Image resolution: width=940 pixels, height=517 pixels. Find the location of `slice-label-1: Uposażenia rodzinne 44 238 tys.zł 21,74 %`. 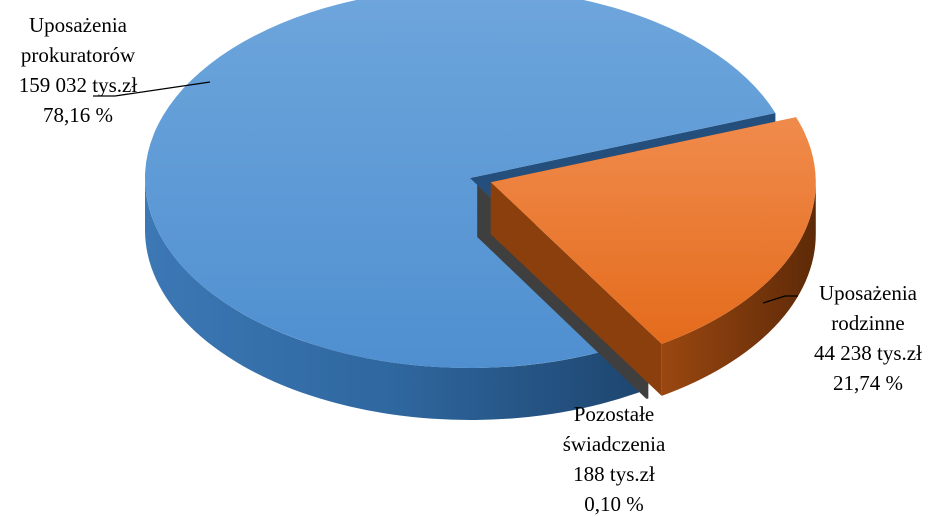

slice-label-1: Uposażenia rodzinne 44 238 tys.zł 21,74 % is located at coordinates (868, 338).